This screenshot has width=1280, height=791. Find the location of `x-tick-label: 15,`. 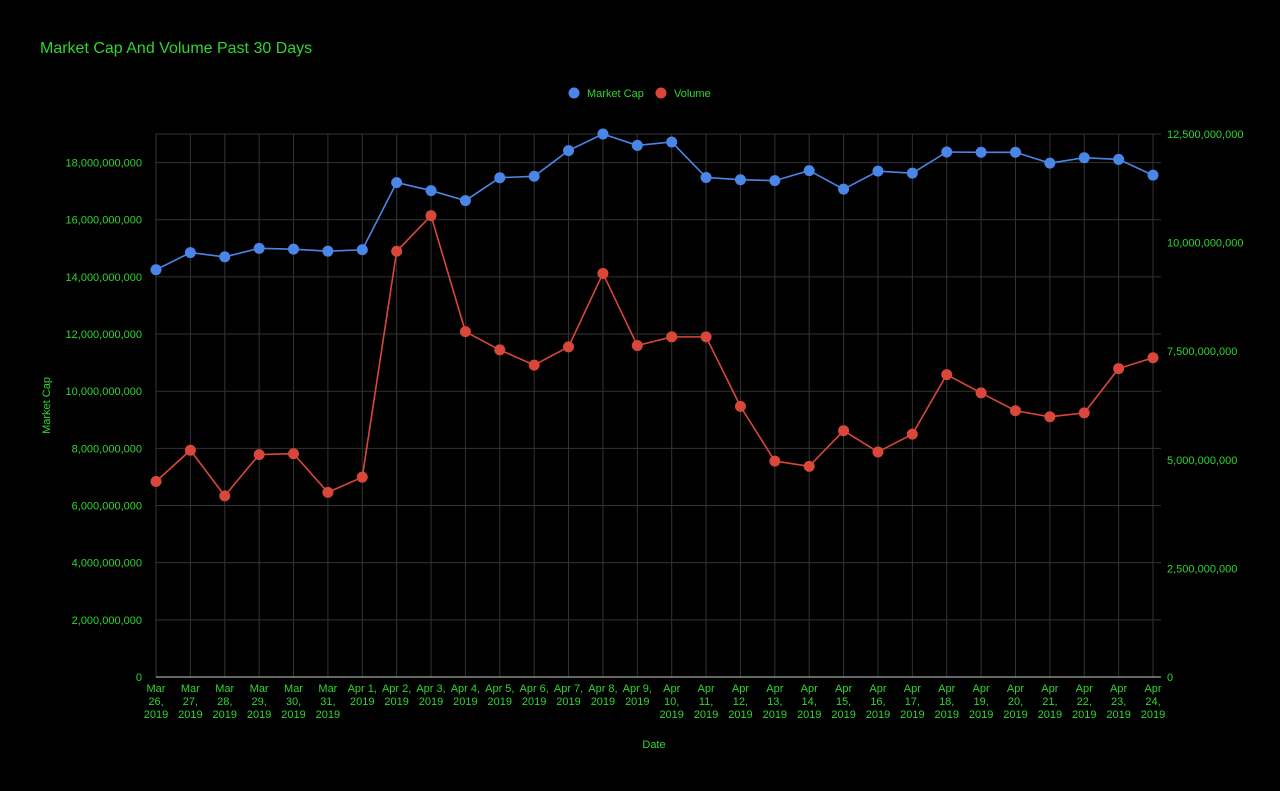

x-tick-label: 15, is located at coordinates (843, 702).